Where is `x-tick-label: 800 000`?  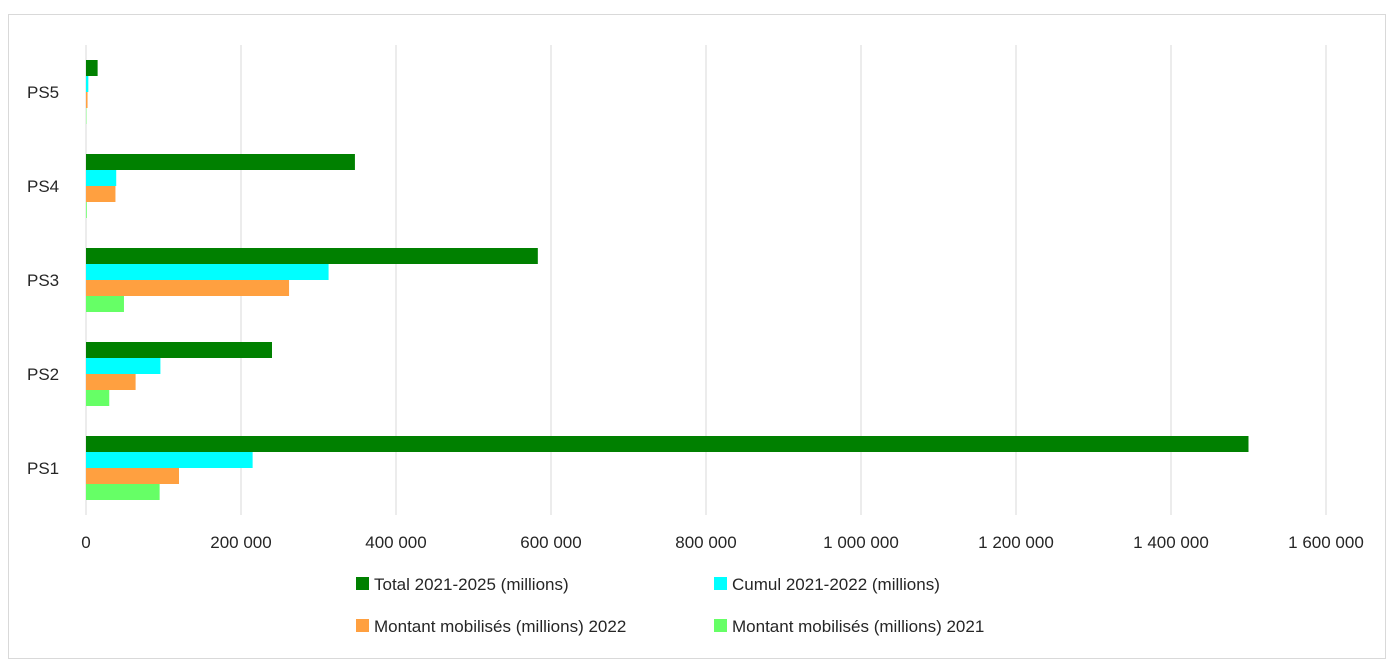
x-tick-label: 800 000 is located at coordinates (705, 542).